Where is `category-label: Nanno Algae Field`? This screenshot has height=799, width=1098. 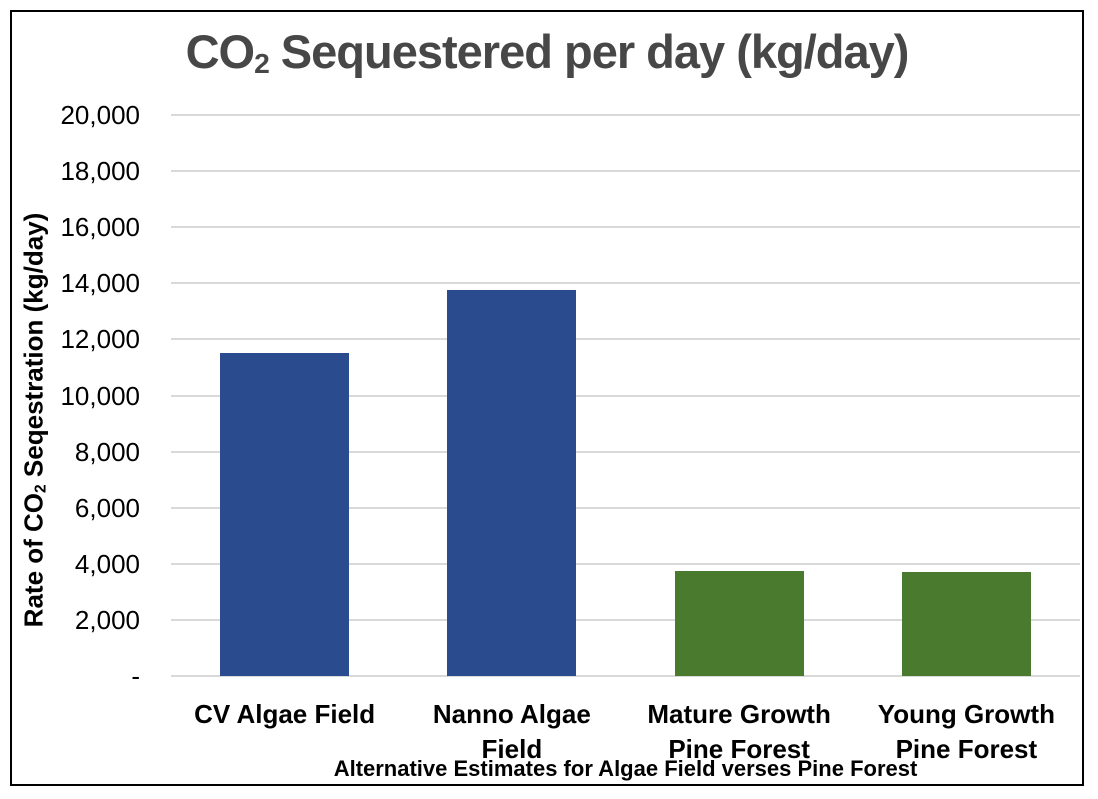 category-label: Nanno Algae Field is located at coordinates (511, 731).